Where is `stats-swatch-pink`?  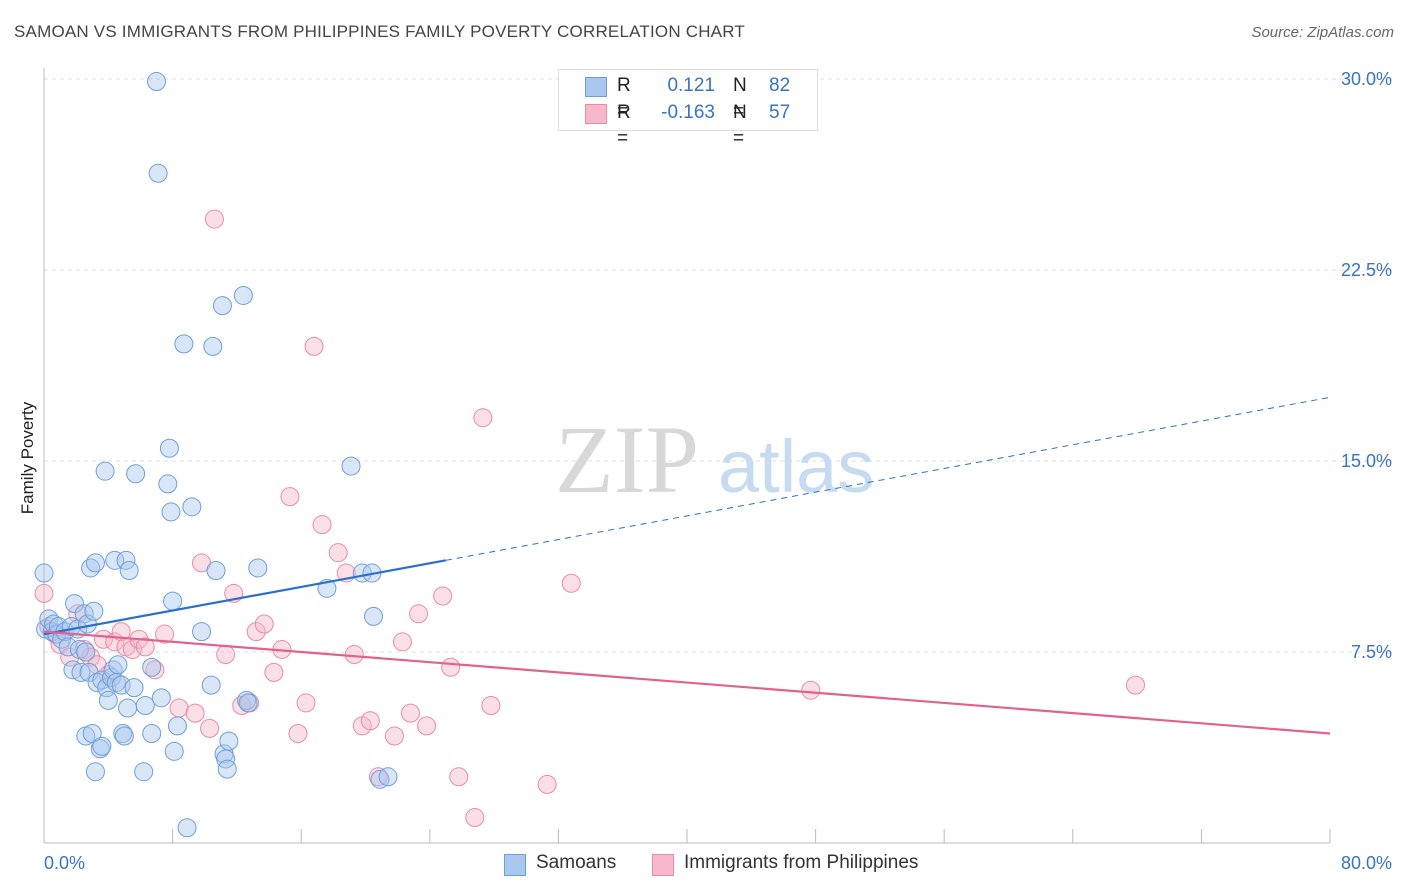
stats-swatch-pink is located at coordinates (596, 114).